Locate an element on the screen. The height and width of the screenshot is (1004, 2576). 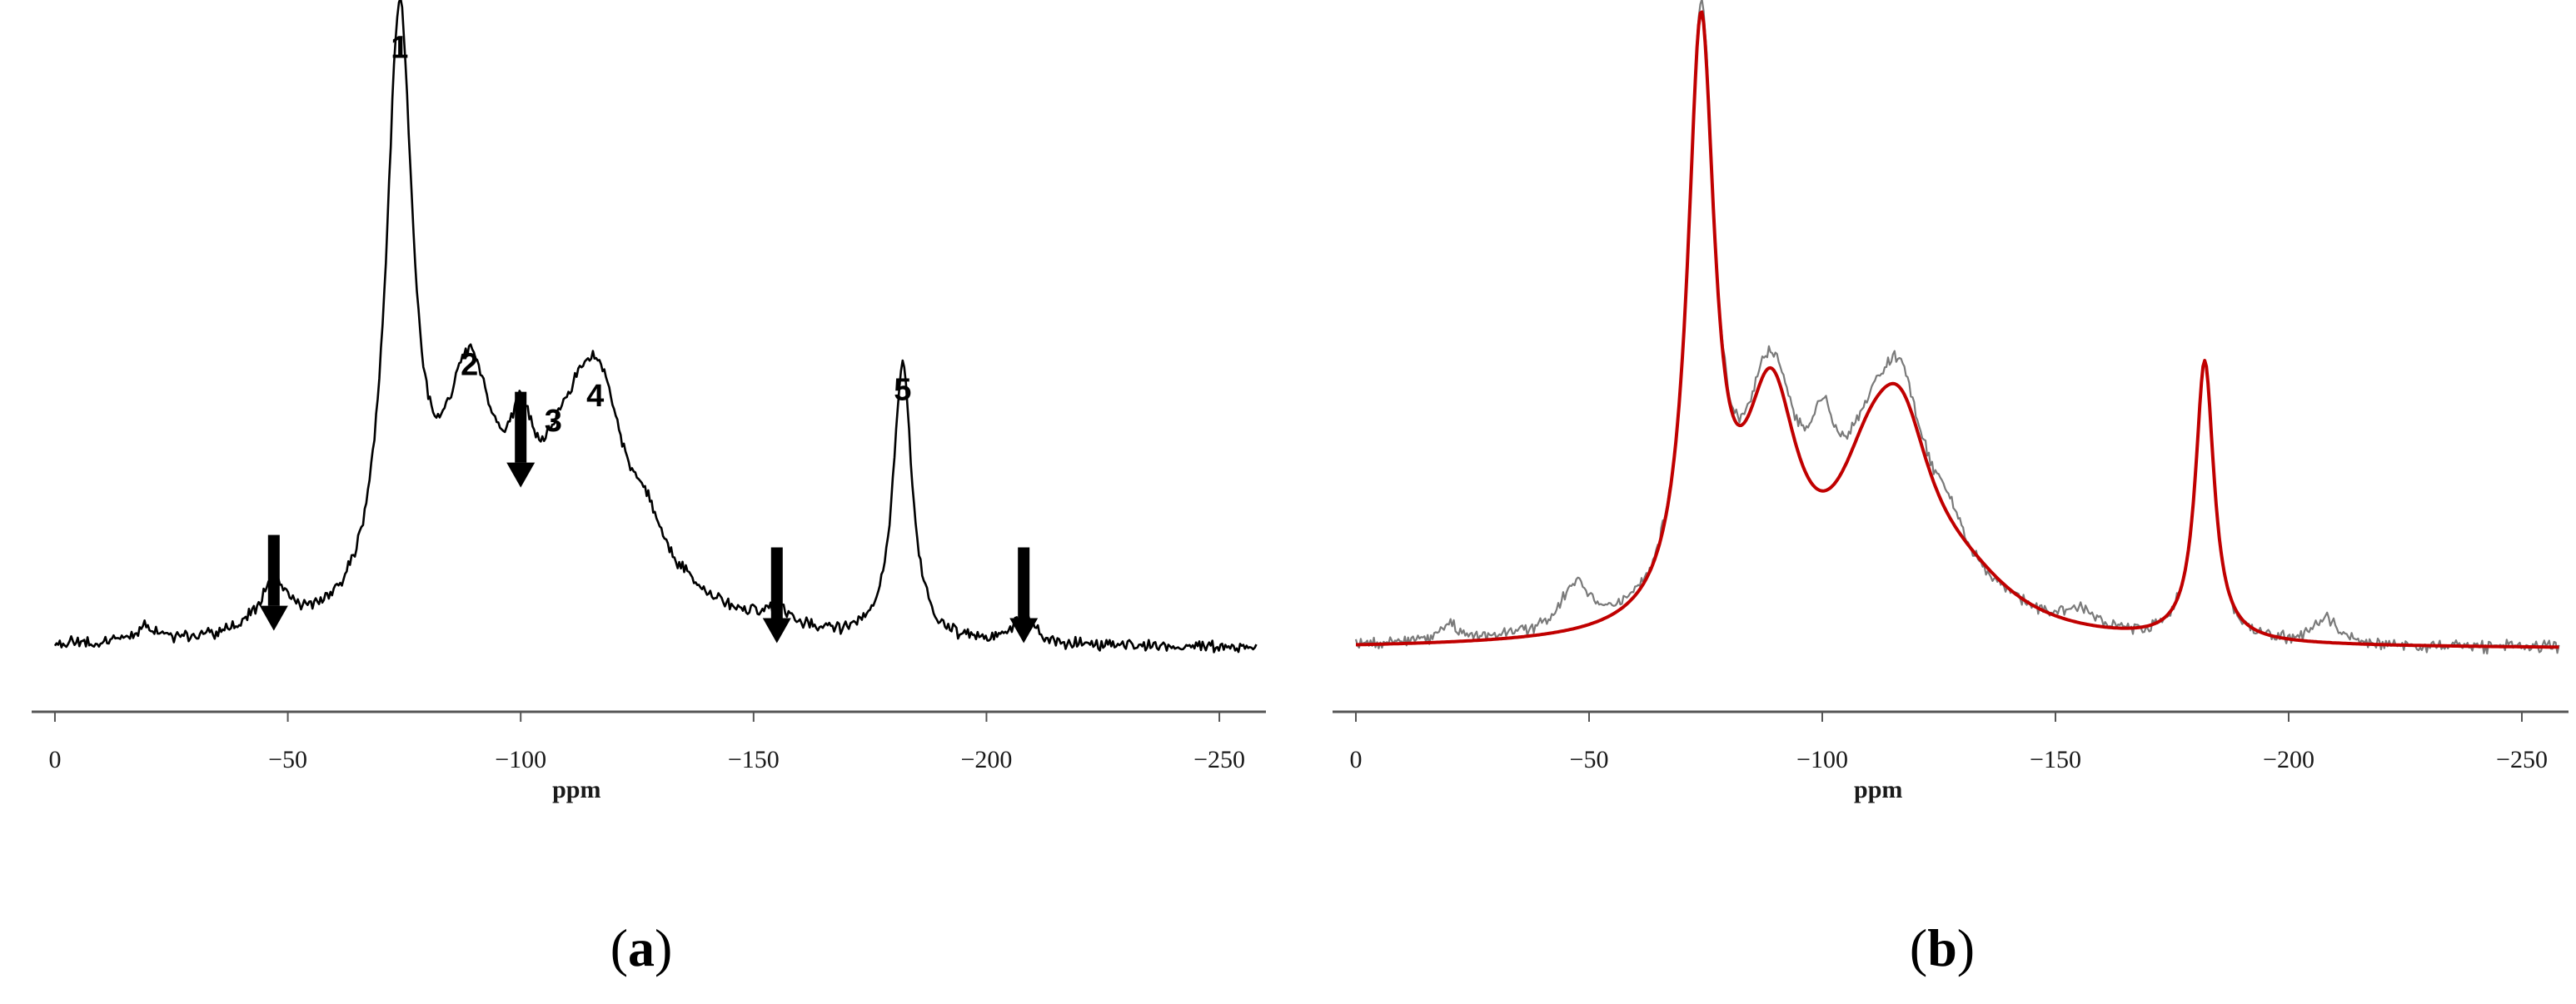
panel-b-caption: (b) is located at coordinates (1943, 947).